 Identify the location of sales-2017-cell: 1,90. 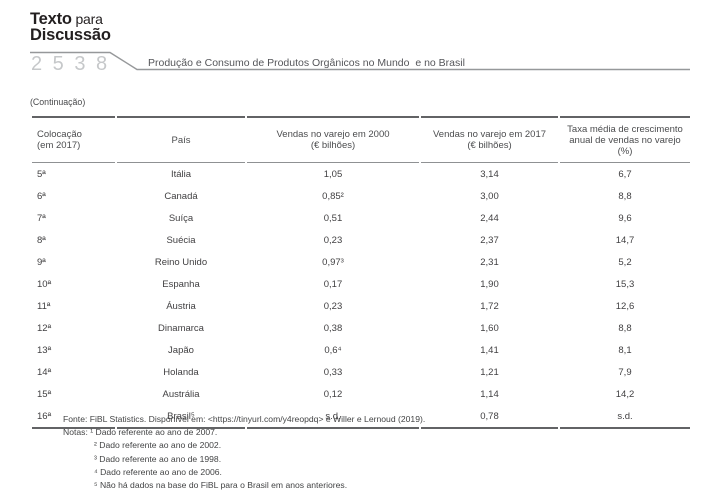
(489, 284).